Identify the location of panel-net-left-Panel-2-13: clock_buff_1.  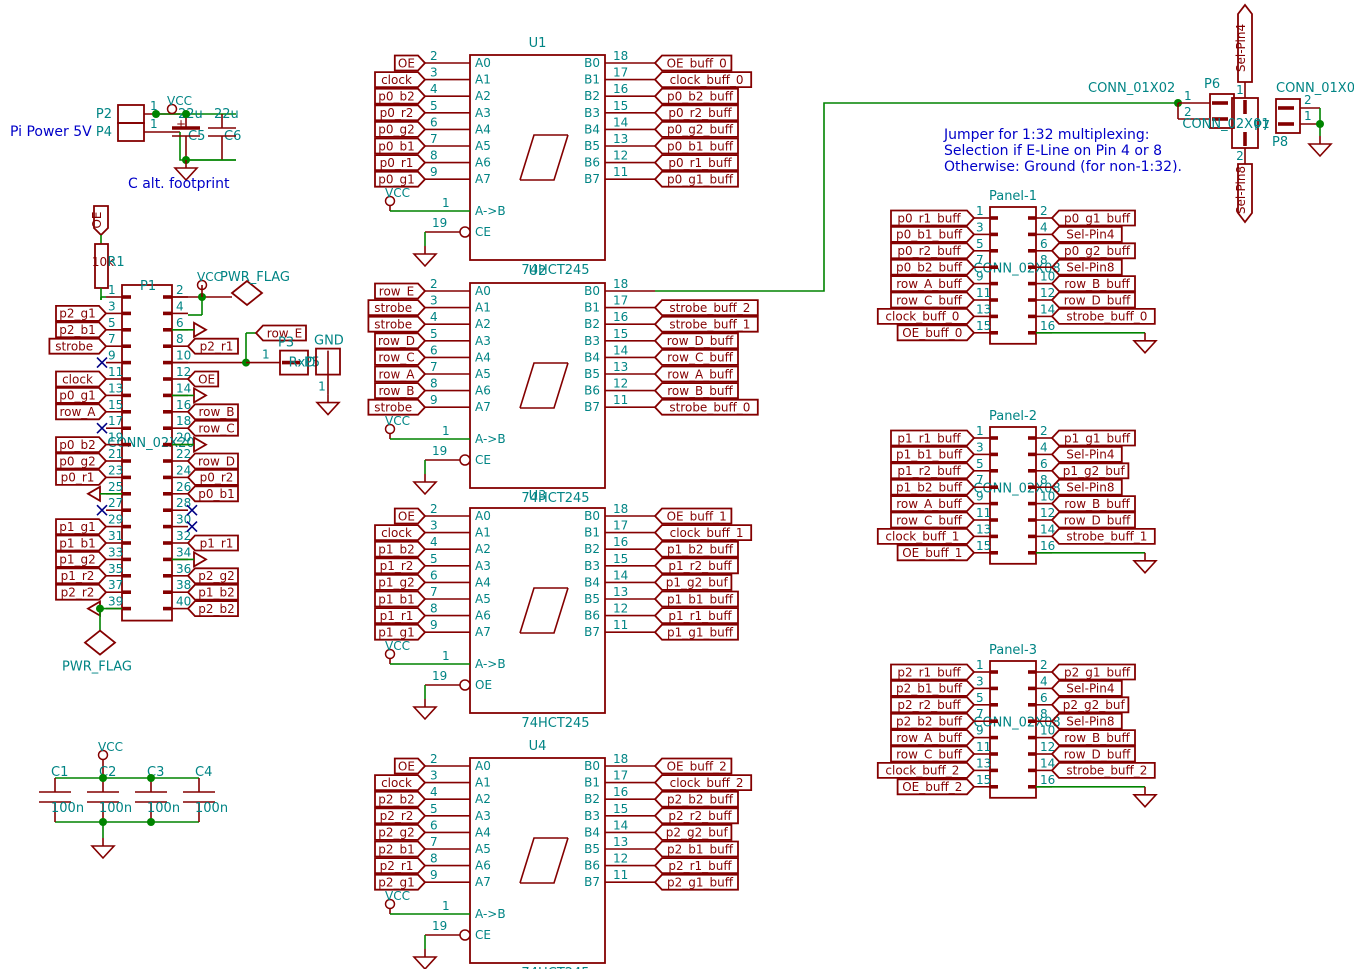
(926, 536).